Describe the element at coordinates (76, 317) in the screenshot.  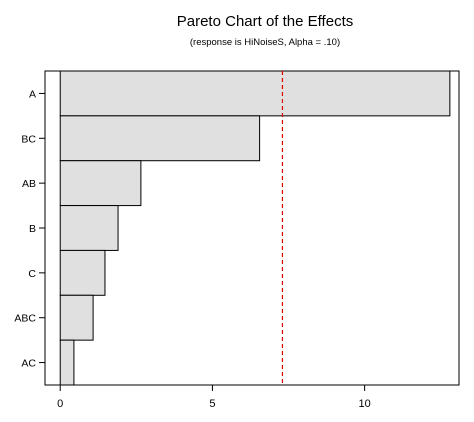
I see `bar-abc` at that location.